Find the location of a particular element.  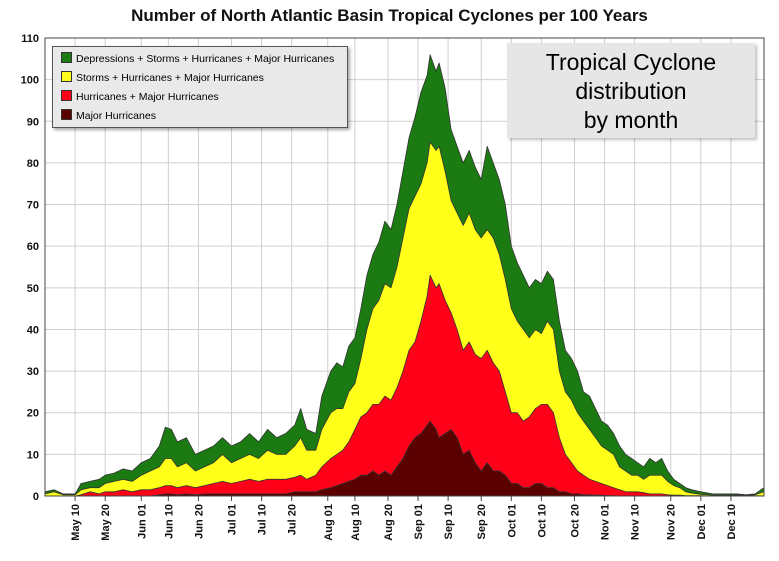

x-tick-label: Nov 10 is located at coordinates (636, 522).